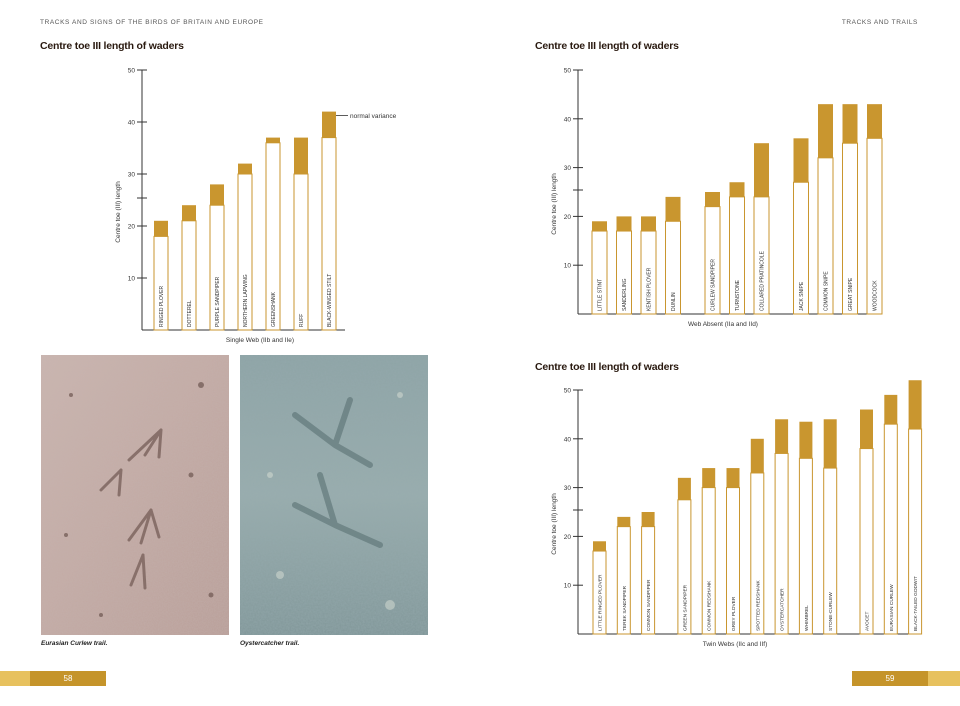  Describe the element at coordinates (334, 495) in the screenshot. I see `photo-oystercatcher-trail` at that location.